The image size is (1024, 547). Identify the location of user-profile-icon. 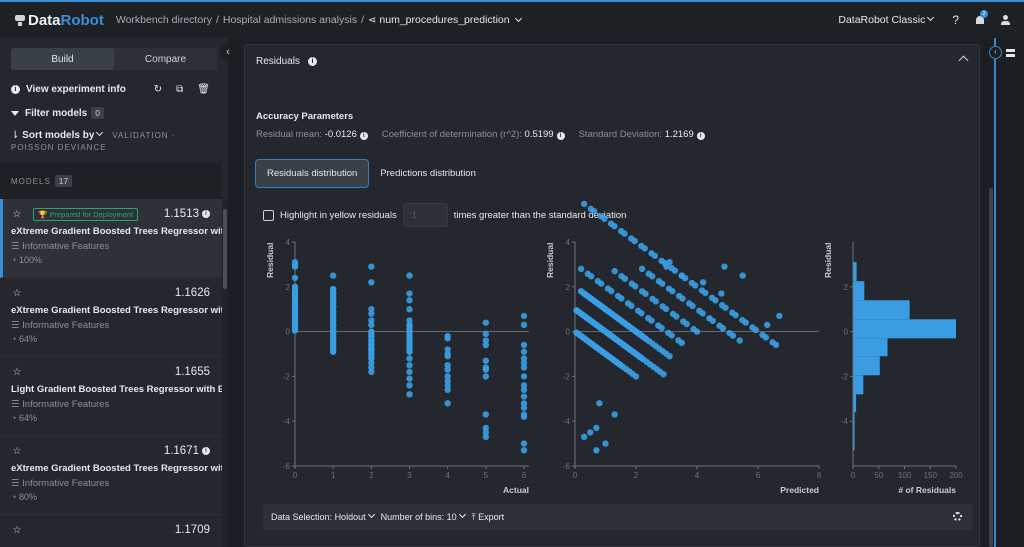
(1005, 20).